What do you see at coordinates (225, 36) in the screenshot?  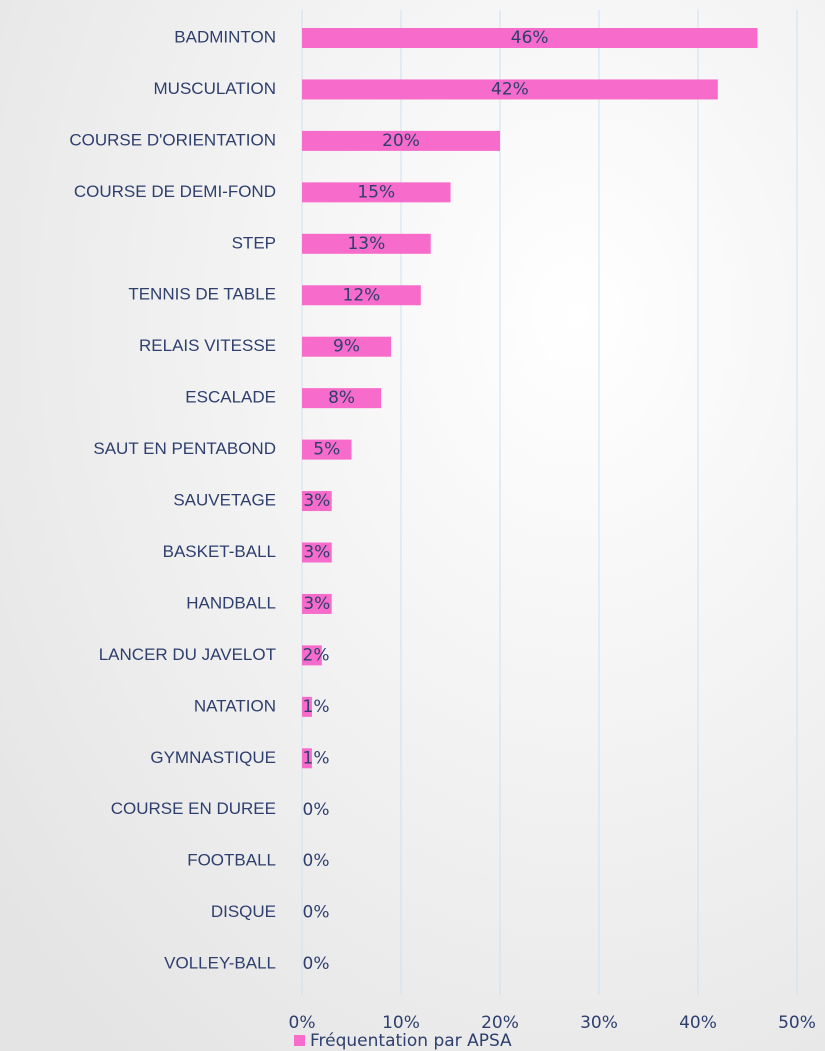 I see `category-label: BADMINTON` at bounding box center [225, 36].